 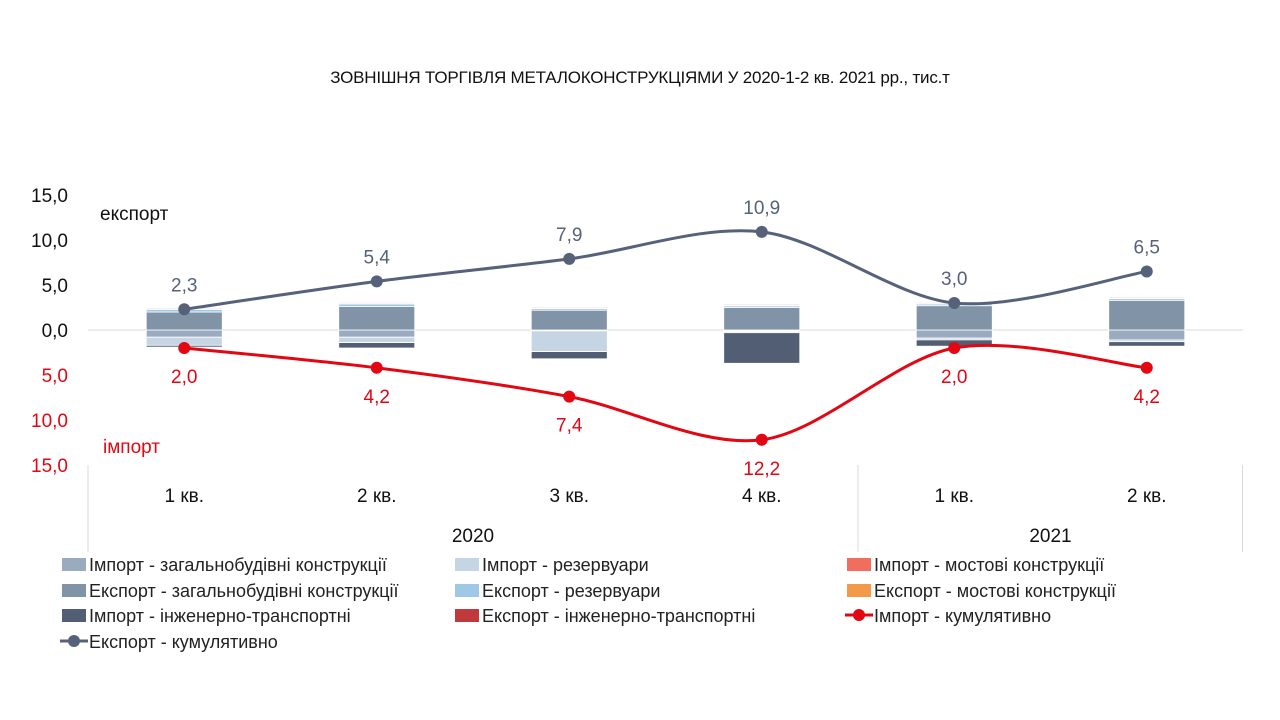 What do you see at coordinates (134, 214) in the screenshot?
I see `export-axis-annotation: експорт` at bounding box center [134, 214].